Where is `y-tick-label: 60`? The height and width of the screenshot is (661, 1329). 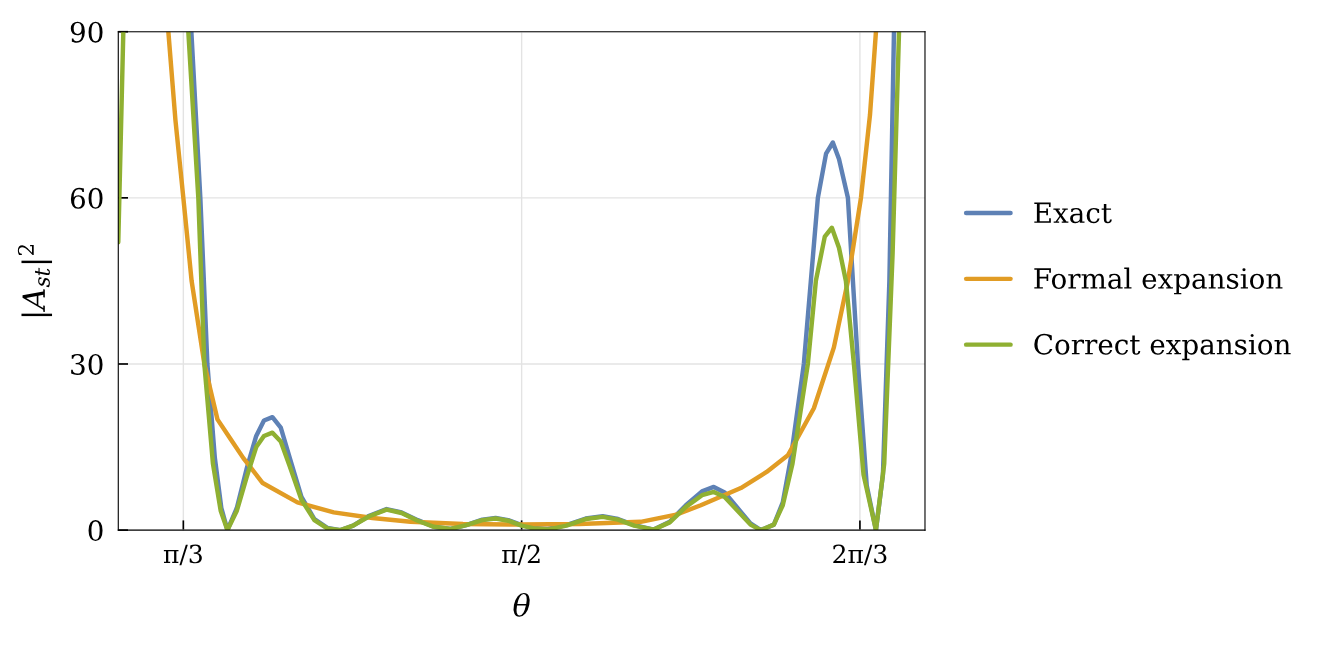
y-tick-label: 60 is located at coordinates (86, 198).